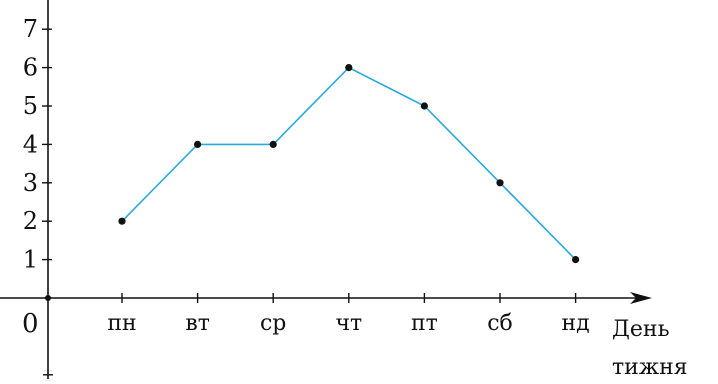 Image resolution: width=718 pixels, height=384 pixels. I want to click on y-tick-label: 1, so click(30, 260).